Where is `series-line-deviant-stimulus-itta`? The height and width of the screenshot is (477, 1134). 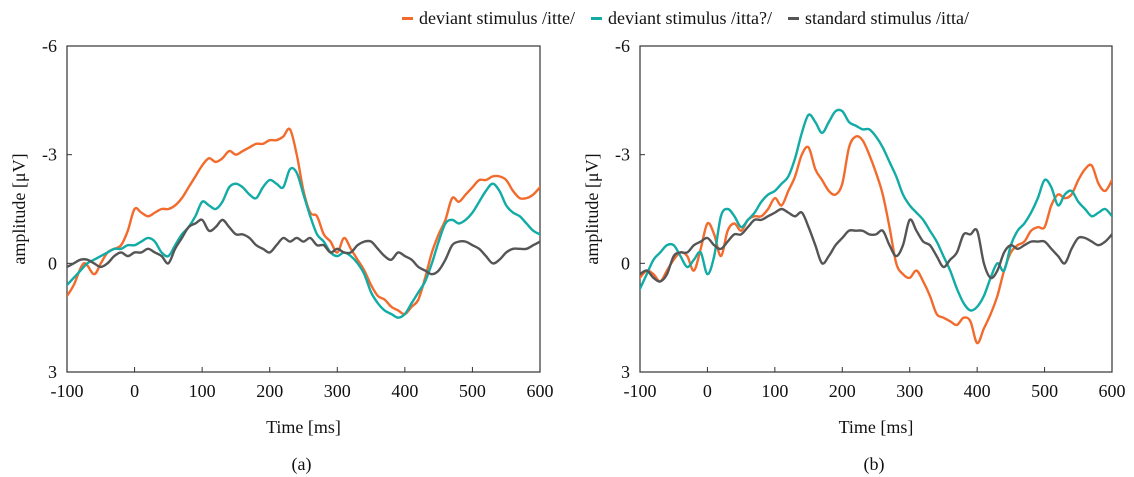 series-line-deviant-stimulus-itta is located at coordinates (303, 242).